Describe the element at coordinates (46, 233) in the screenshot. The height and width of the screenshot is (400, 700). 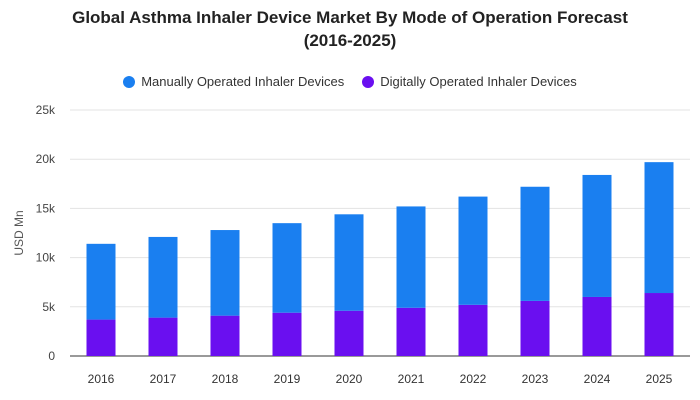
I see `y-axis-ticks: 0 5k 10k 15k 20k 25k` at that location.